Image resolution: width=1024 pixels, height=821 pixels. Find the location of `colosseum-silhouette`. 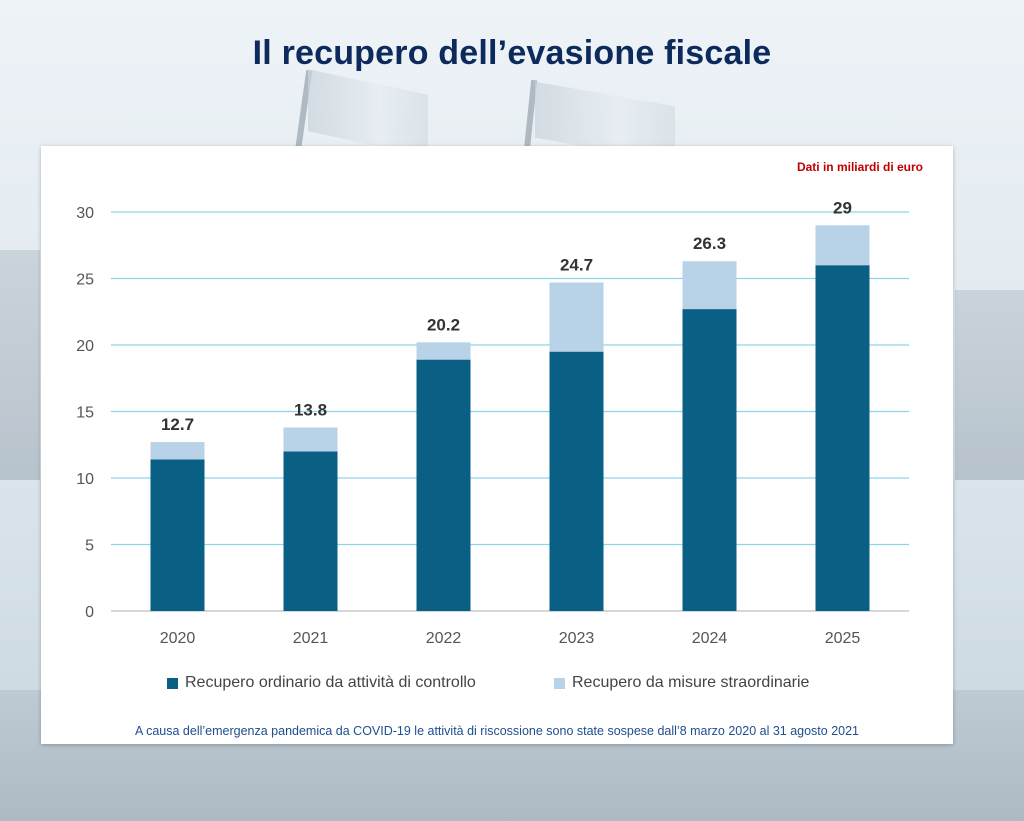

colosseum-silhouette is located at coordinates (20, 365).